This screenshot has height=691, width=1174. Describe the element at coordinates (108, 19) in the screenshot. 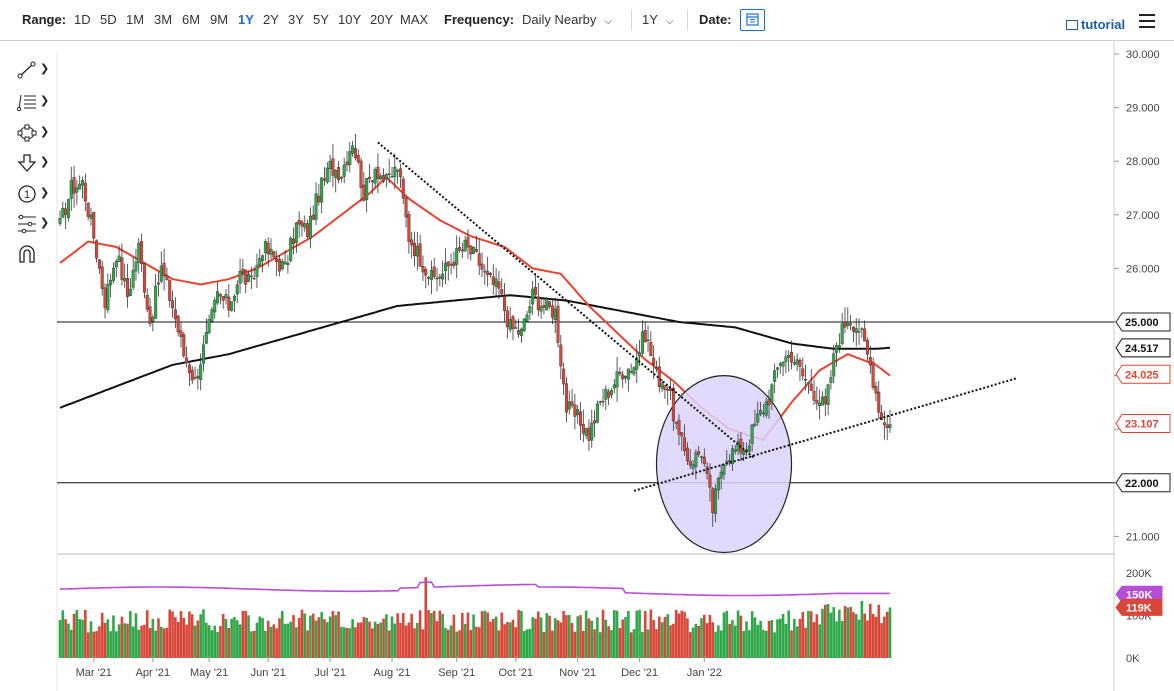

I see `range-5d-button: 5D` at that location.